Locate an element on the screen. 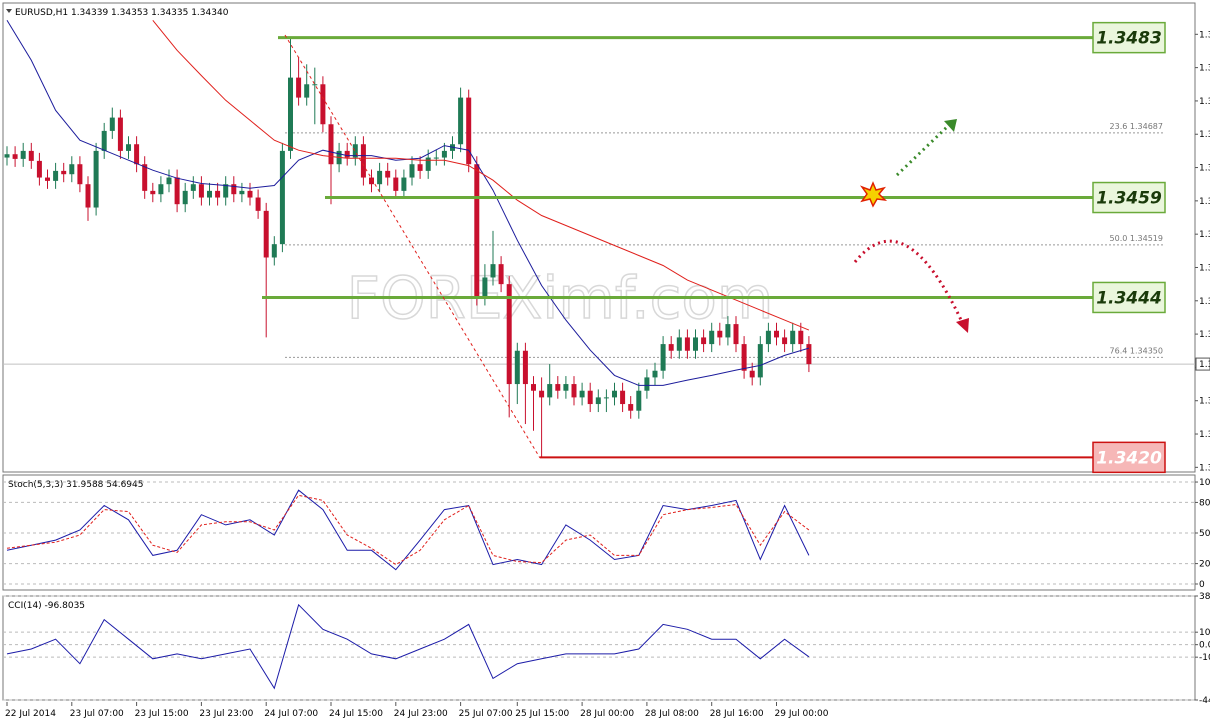  level-label: 1.3420 is located at coordinates (1129, 458).